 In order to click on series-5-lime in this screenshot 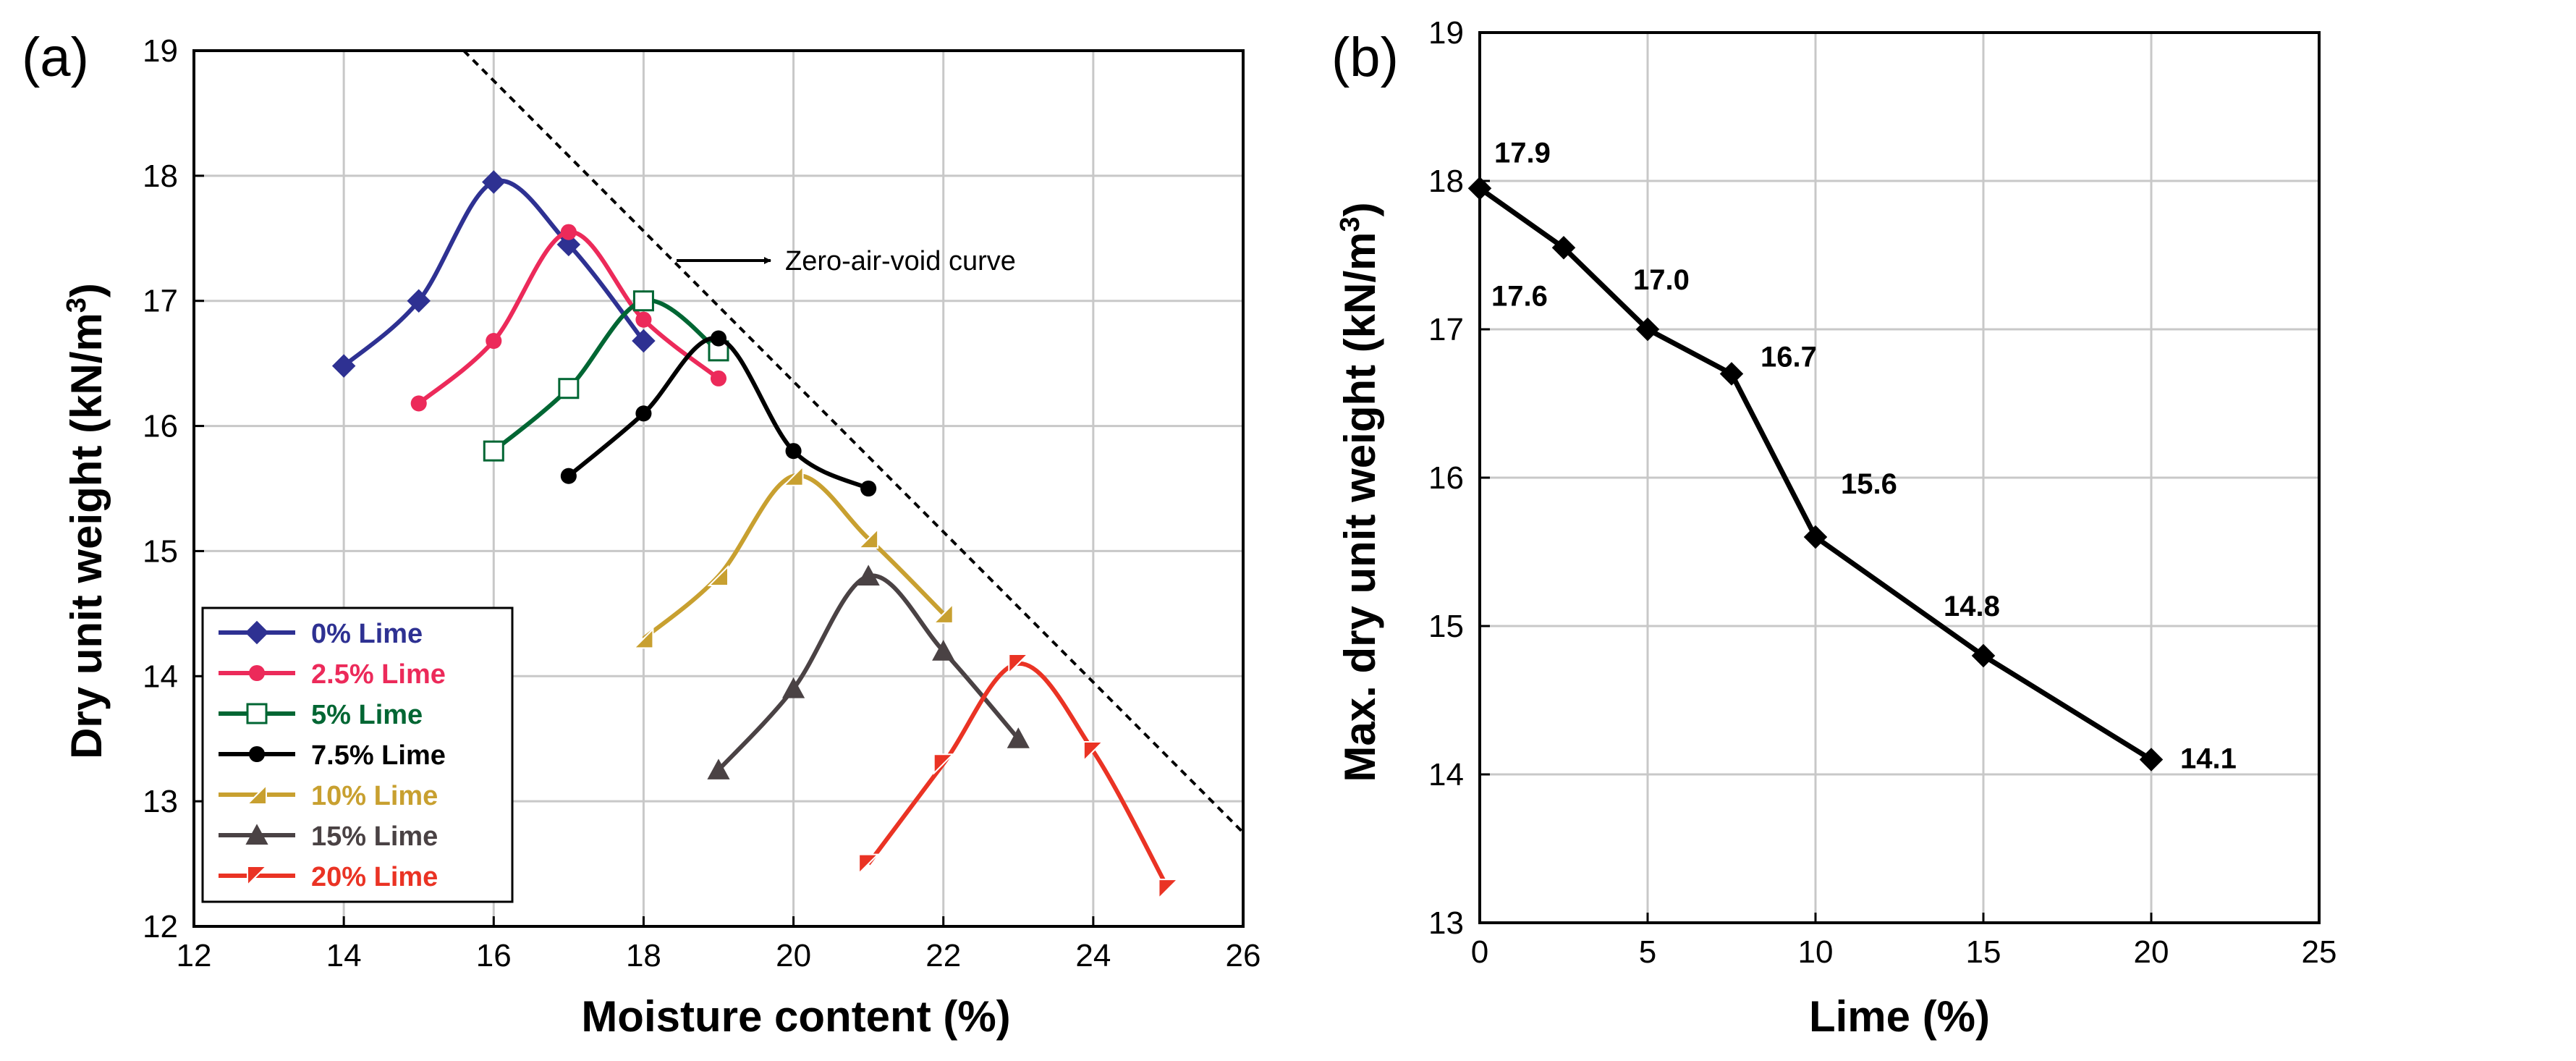, I will do `click(606, 376)`.